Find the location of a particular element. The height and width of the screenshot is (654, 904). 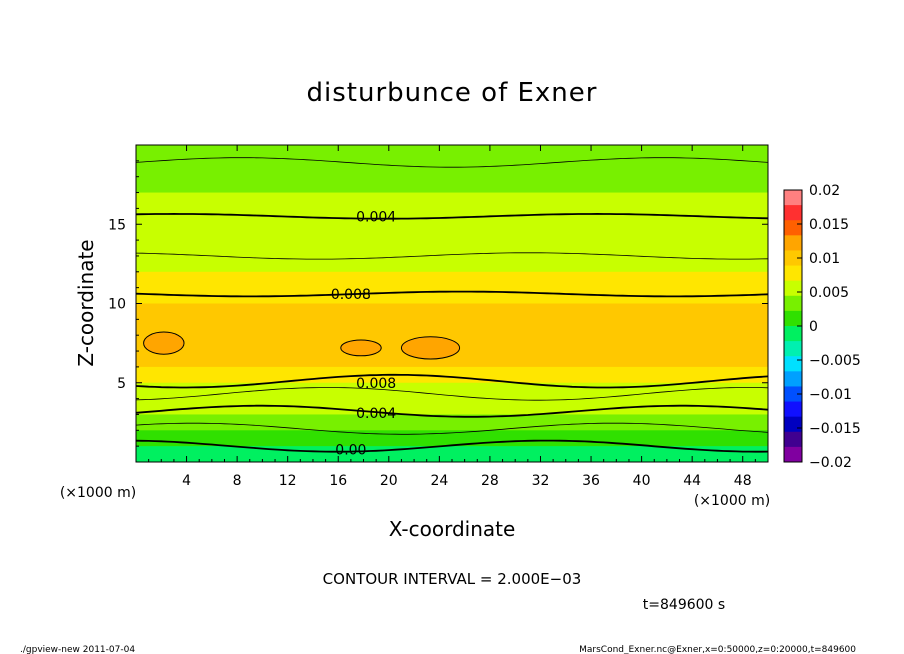

x-tick-label: 16 is located at coordinates (338, 481).